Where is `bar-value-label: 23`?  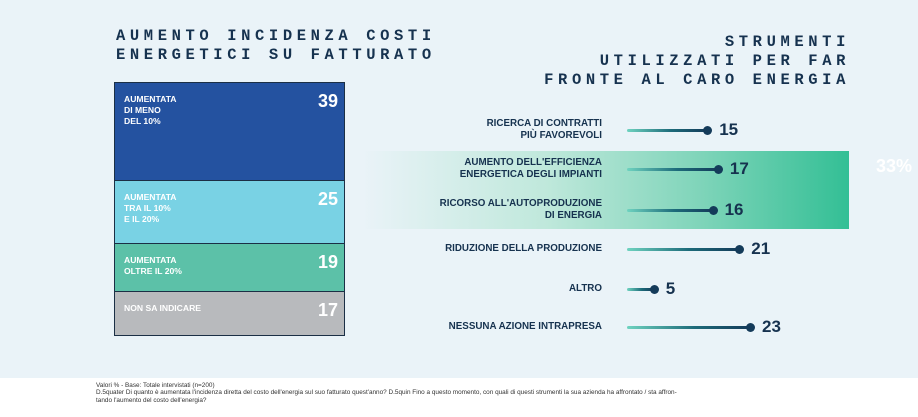 bar-value-label: 23 is located at coordinates (771, 326).